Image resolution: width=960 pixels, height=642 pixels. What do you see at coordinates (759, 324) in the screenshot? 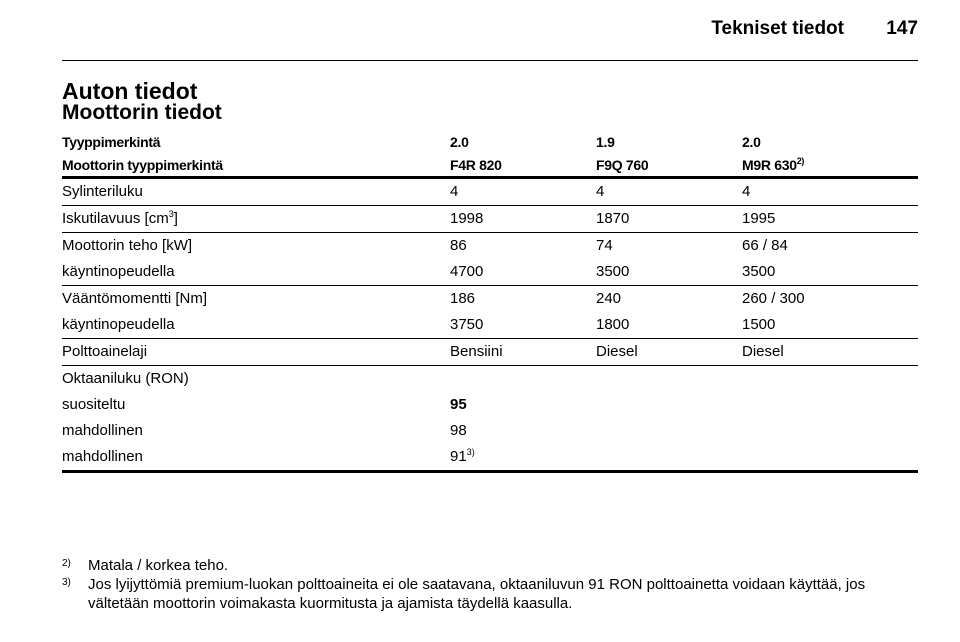
I see `table-cell: 1500` at bounding box center [759, 324].